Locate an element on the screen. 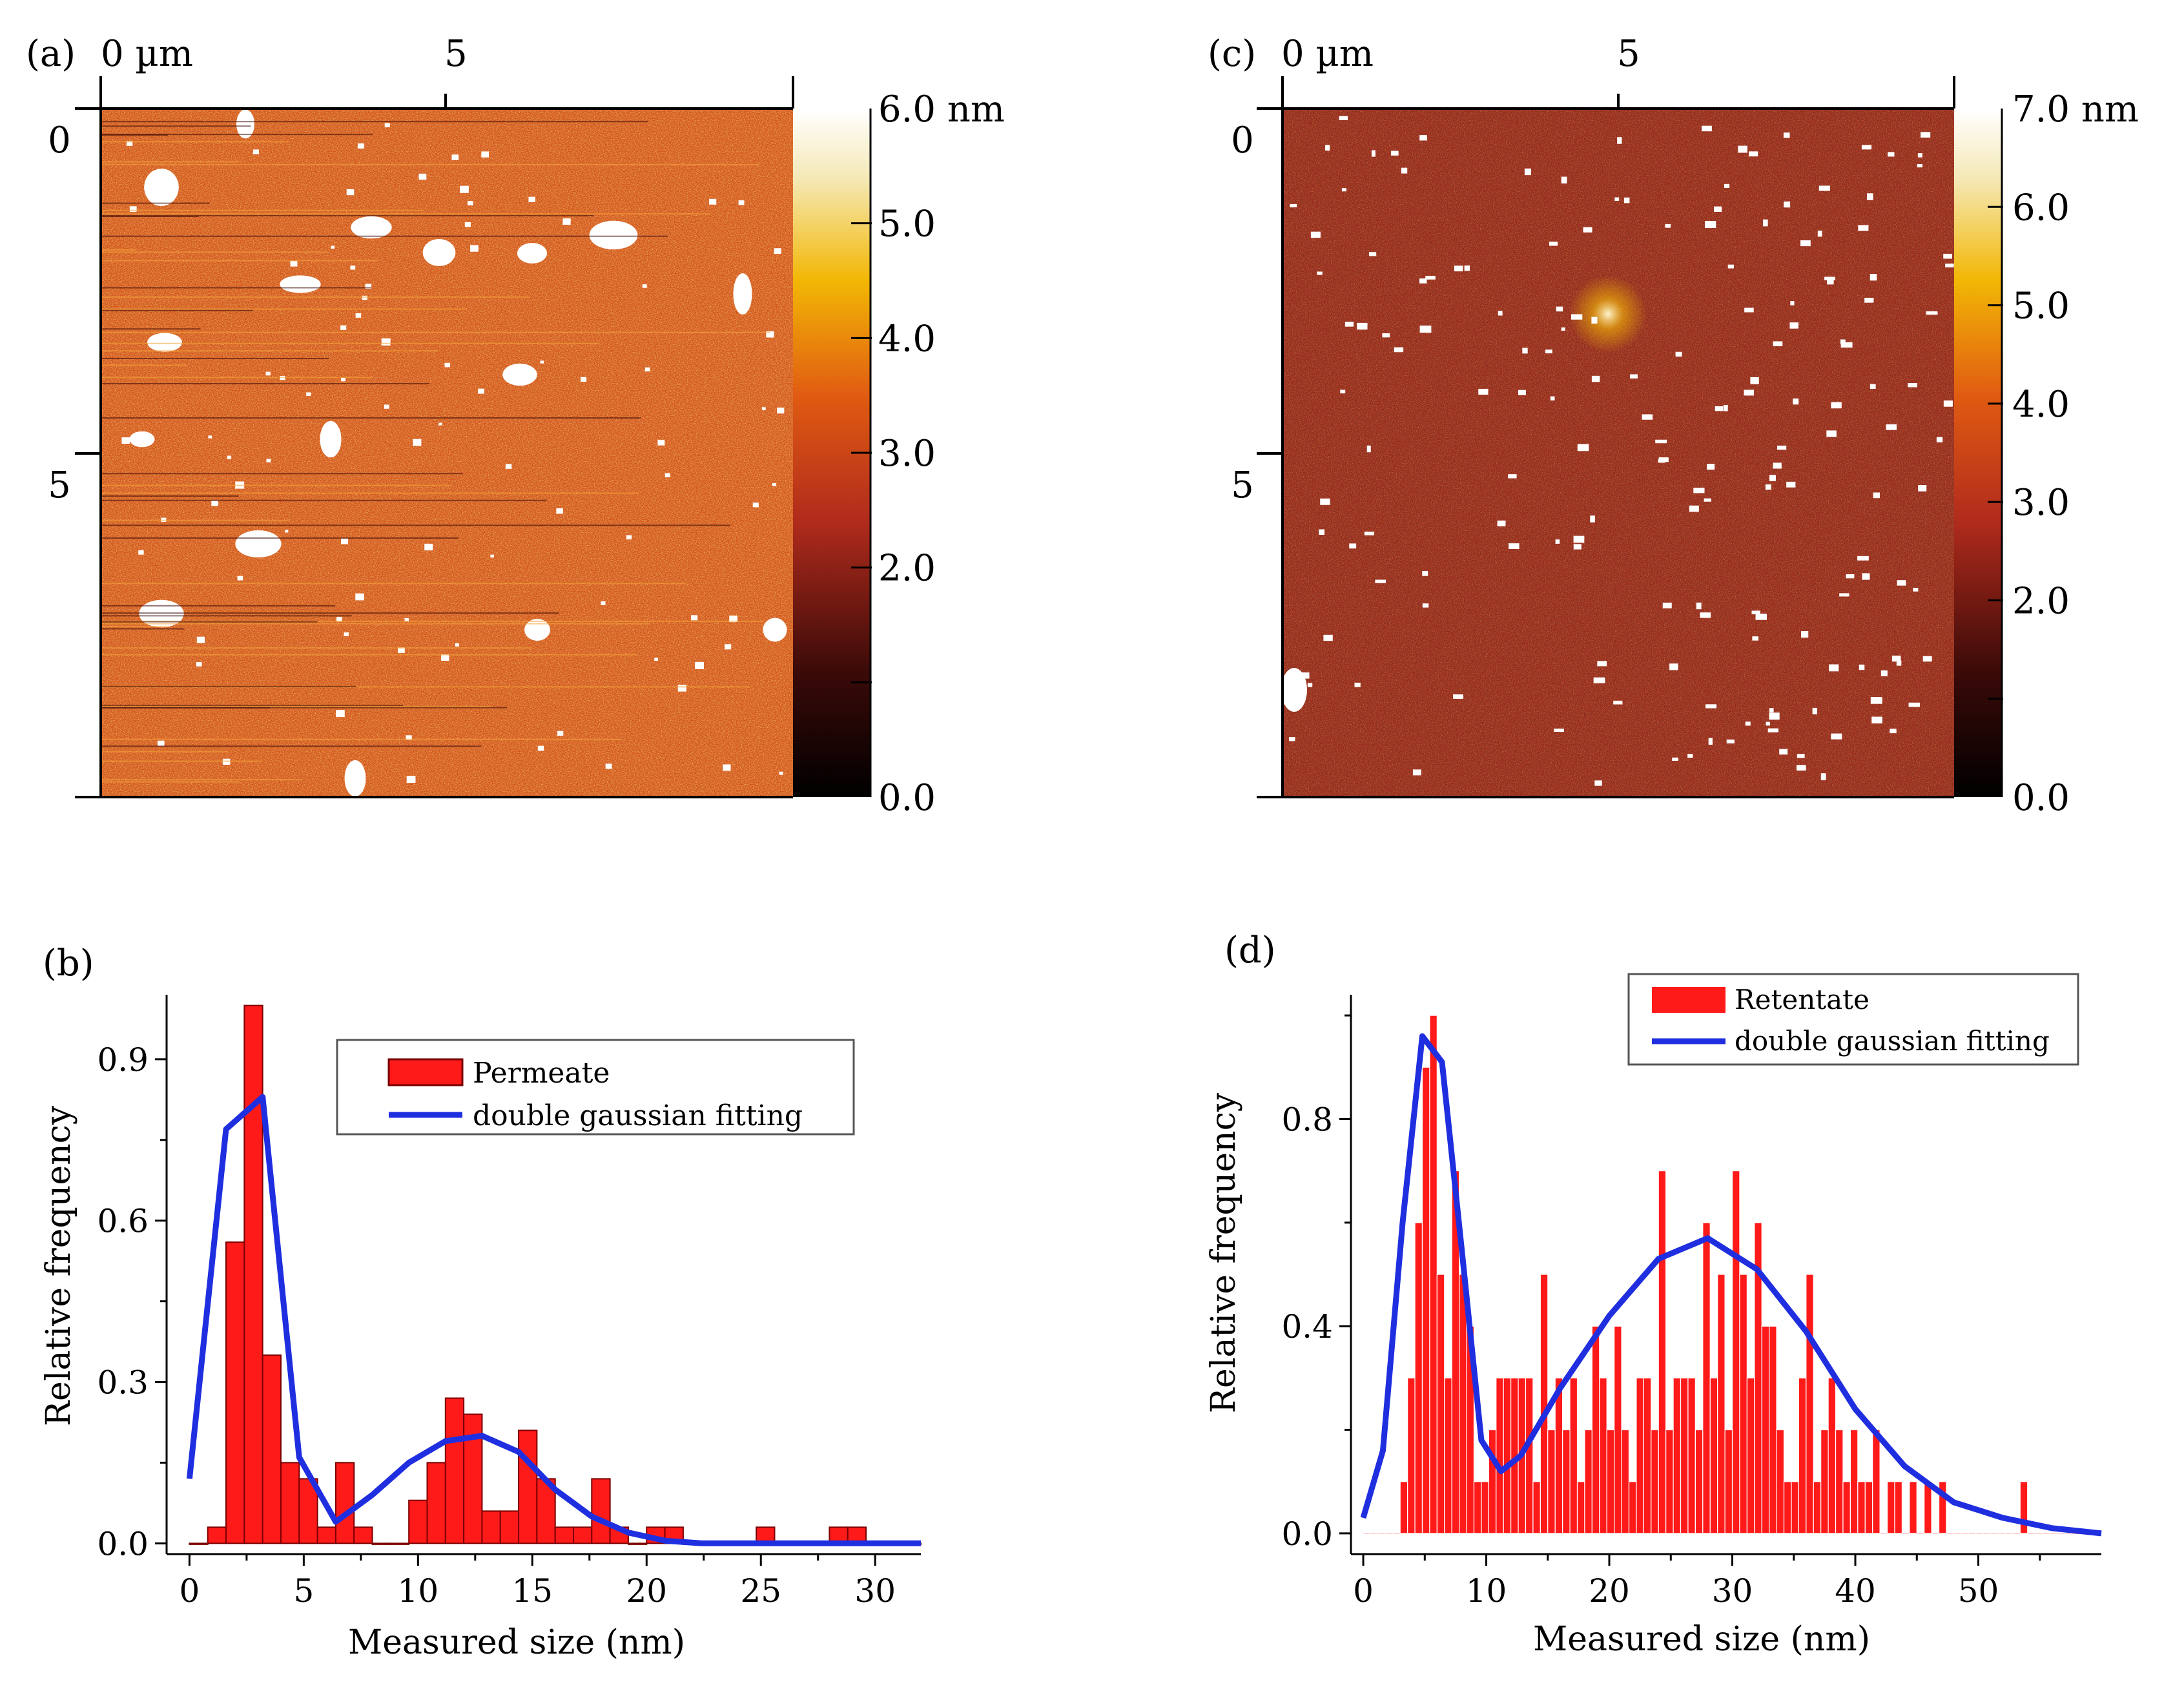 Image resolution: width=2184 pixels, height=1682 pixels. panel-c-y-label-5: 5 is located at coordinates (1242, 485).